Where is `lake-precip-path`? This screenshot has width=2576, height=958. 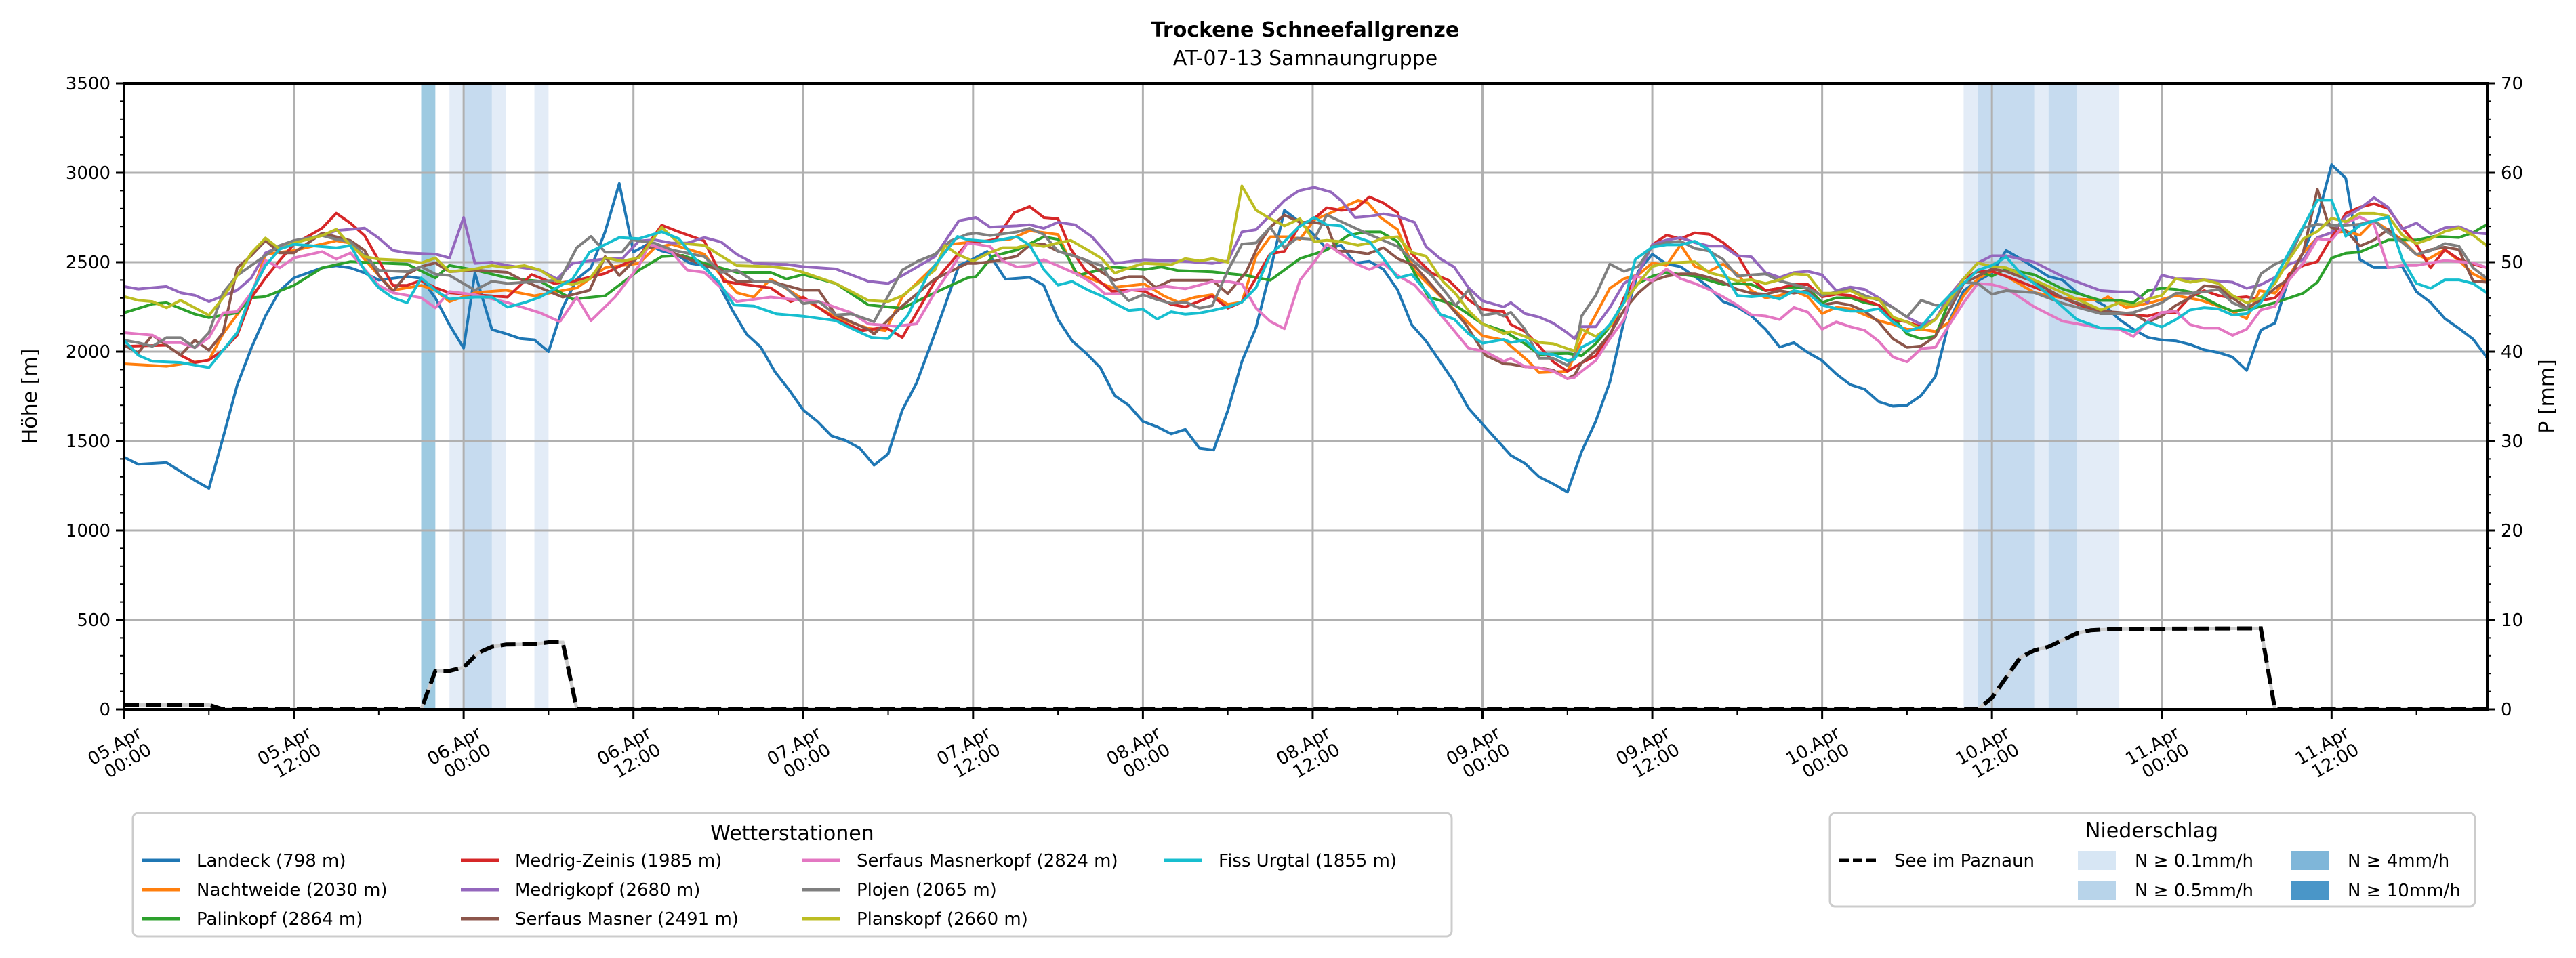 lake-precip-path is located at coordinates (1305, 668).